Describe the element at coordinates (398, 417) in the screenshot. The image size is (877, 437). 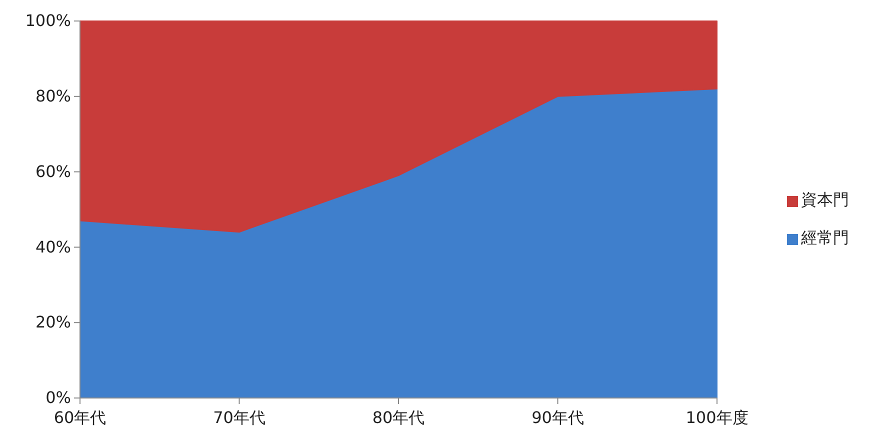
I see `x-tick-label: 80年代` at that location.